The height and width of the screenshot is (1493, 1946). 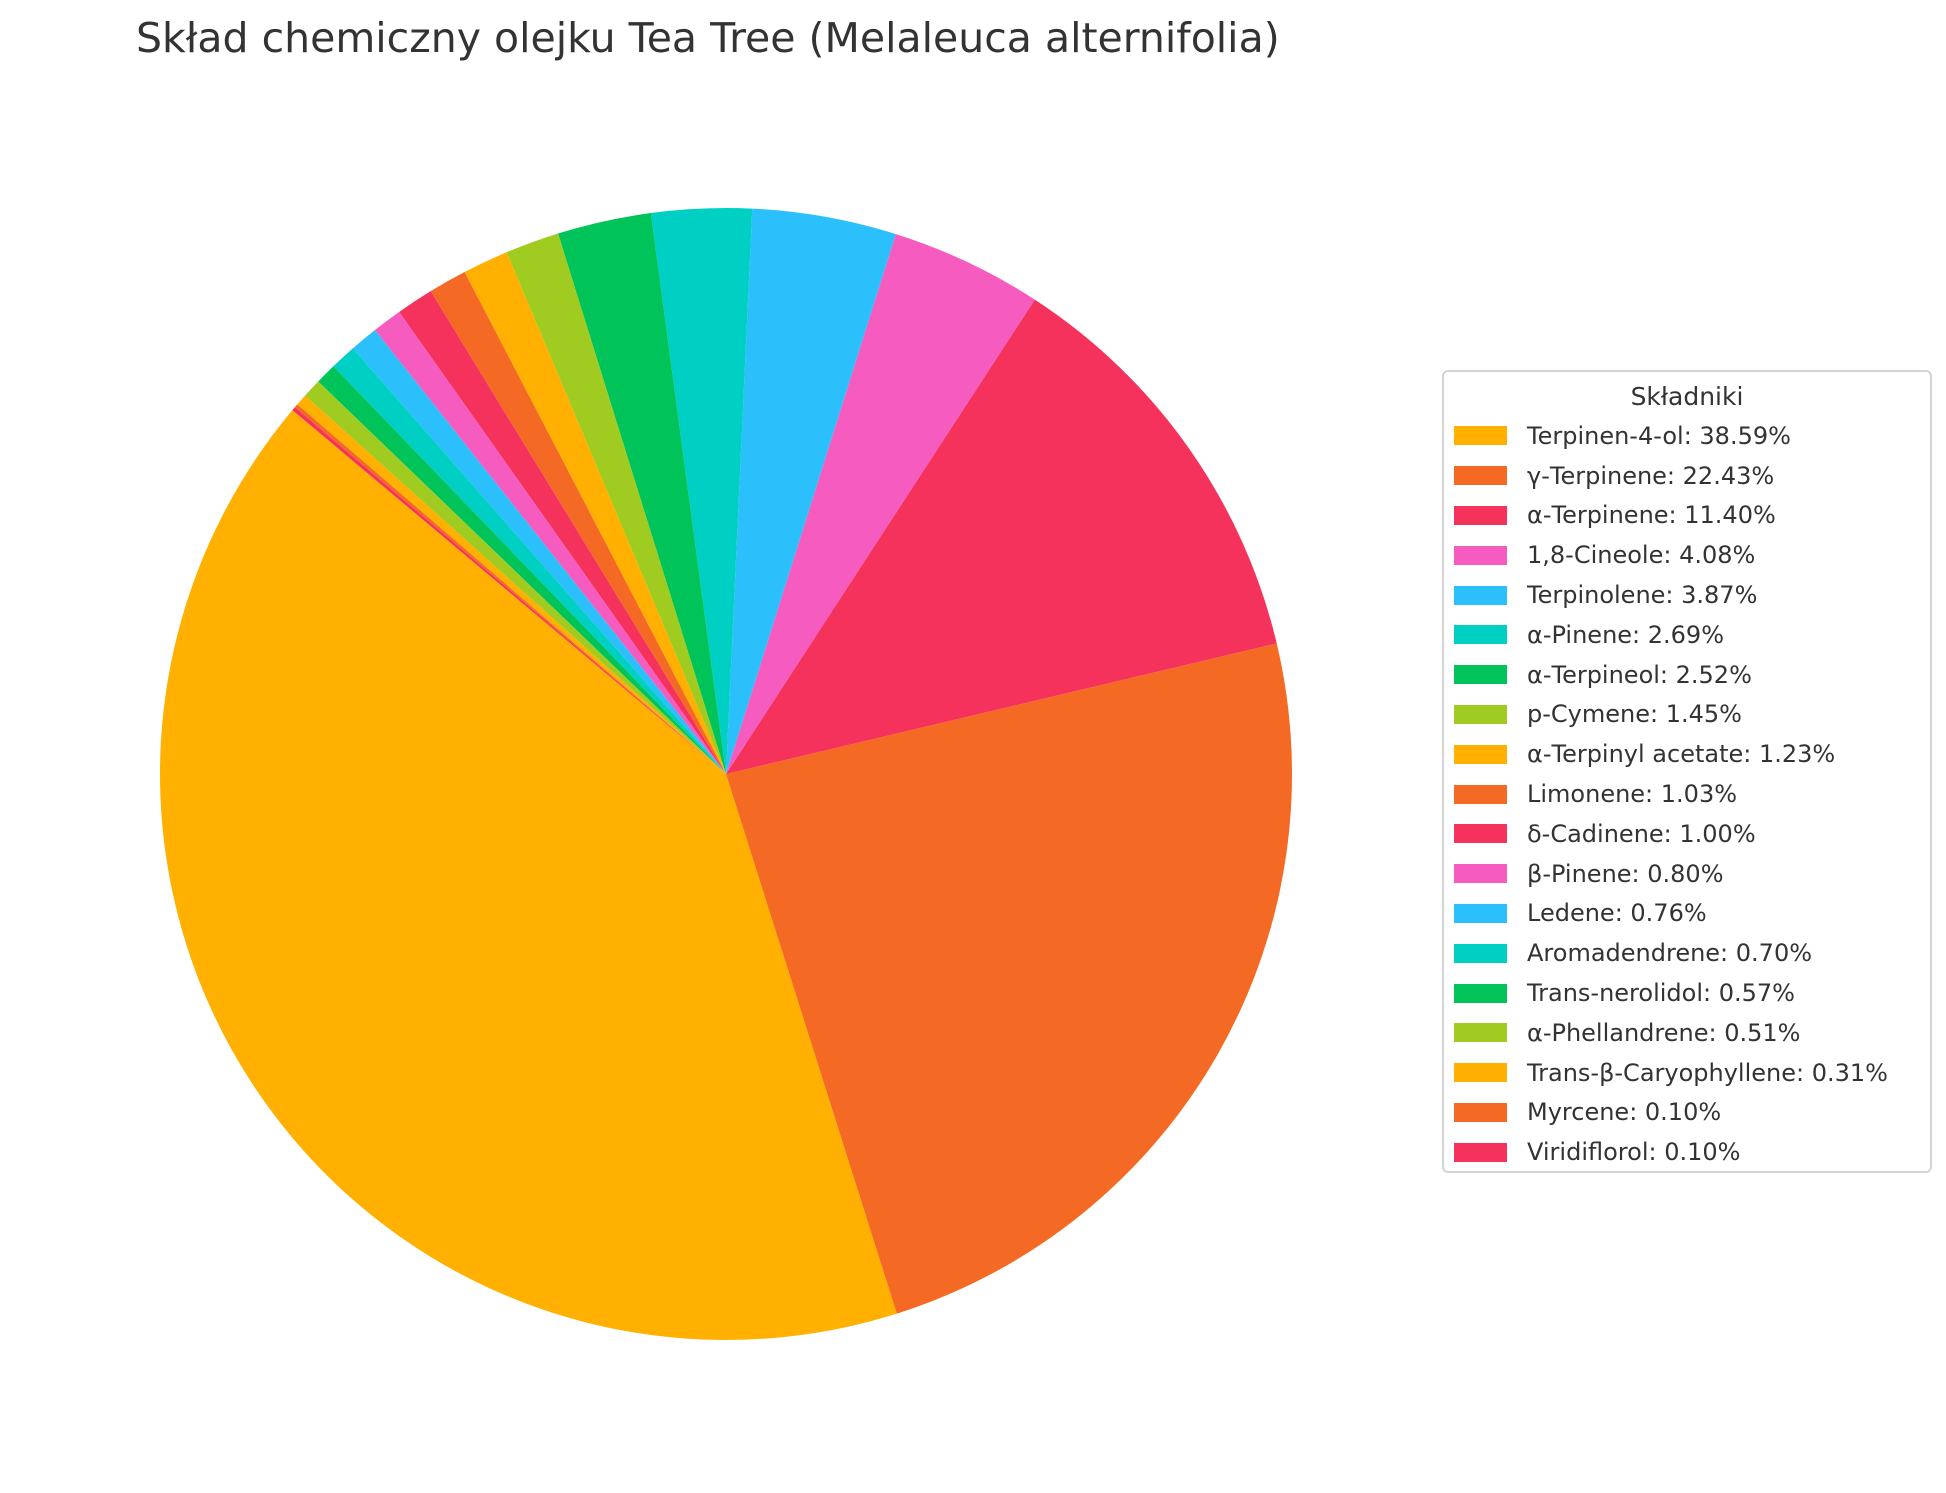 I want to click on legend-label: γ-Terpinene: 22.43%, so click(x=1651, y=475).